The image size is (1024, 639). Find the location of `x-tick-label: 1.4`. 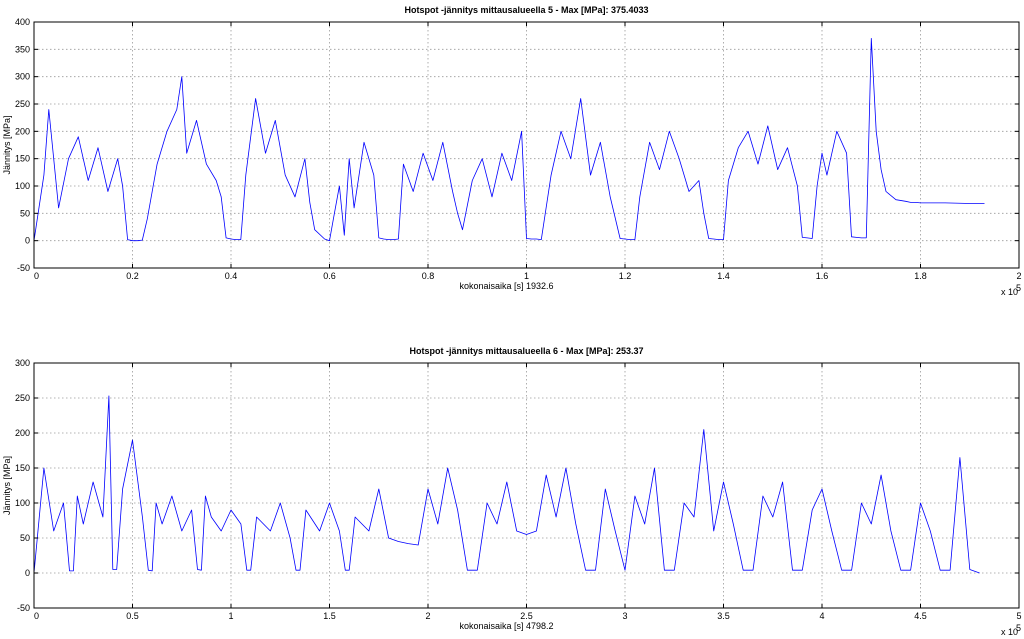

x-tick-label: 1.4 is located at coordinates (723, 276).